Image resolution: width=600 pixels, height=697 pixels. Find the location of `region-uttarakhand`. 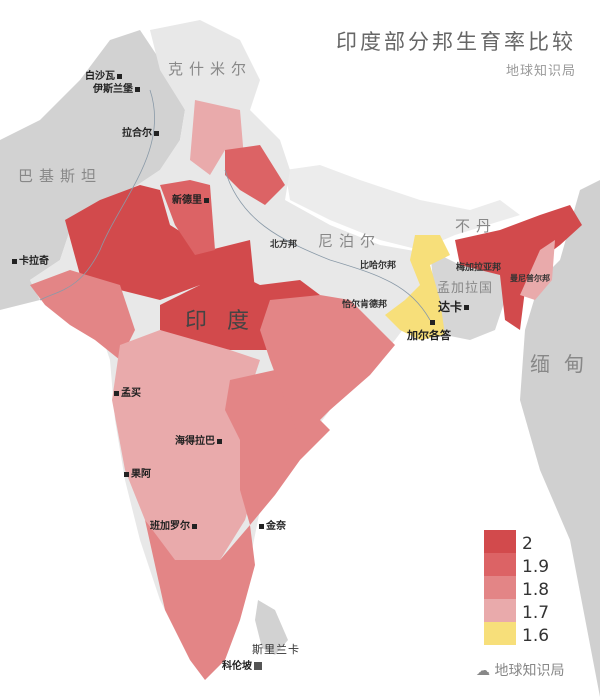

region-uttarakhand is located at coordinates (255, 175).